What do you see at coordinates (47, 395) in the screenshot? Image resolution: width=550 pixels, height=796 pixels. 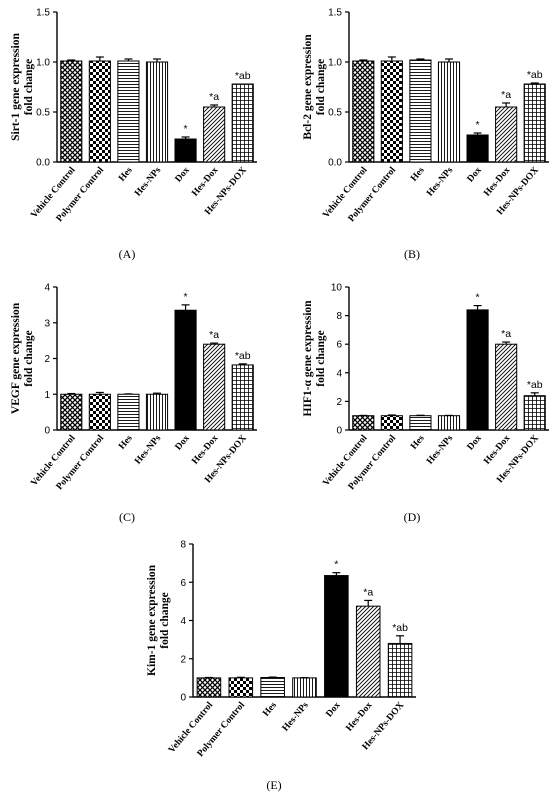 I see `y-tick-label: 1` at bounding box center [47, 395].